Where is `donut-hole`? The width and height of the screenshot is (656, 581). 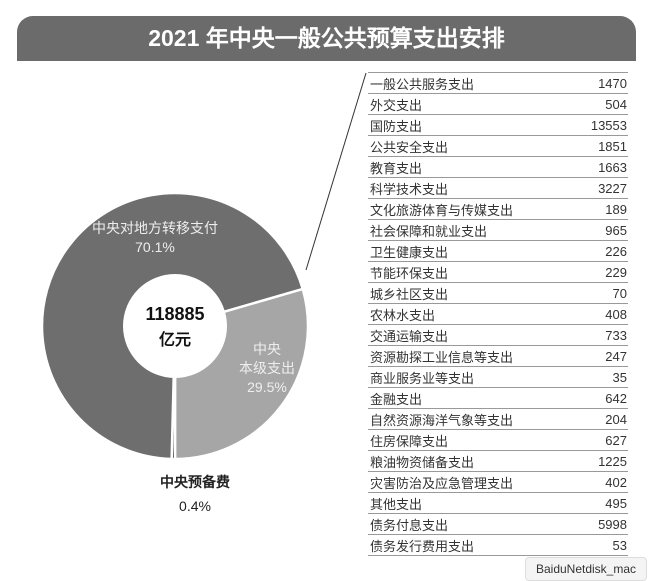
donut-hole is located at coordinates (175, 326).